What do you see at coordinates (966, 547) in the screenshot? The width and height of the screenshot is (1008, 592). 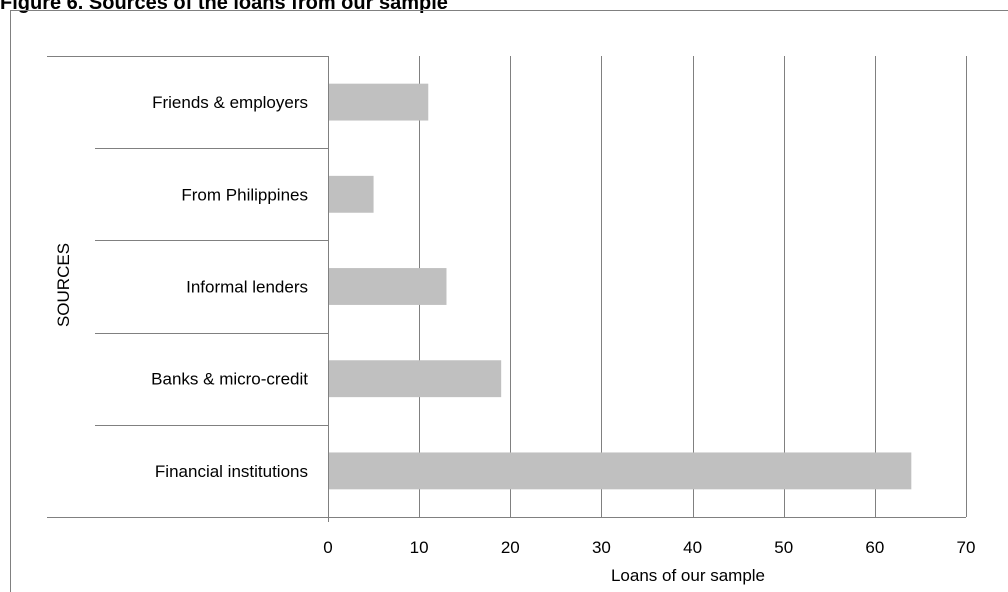 I see `x-tick-label: 70` at bounding box center [966, 547].